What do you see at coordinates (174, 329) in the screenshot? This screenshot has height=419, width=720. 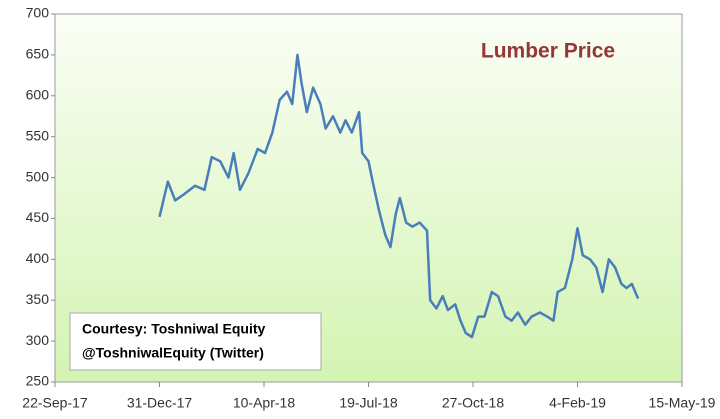 I see `annotation: Courtesy: Toshniwal Equity` at bounding box center [174, 329].